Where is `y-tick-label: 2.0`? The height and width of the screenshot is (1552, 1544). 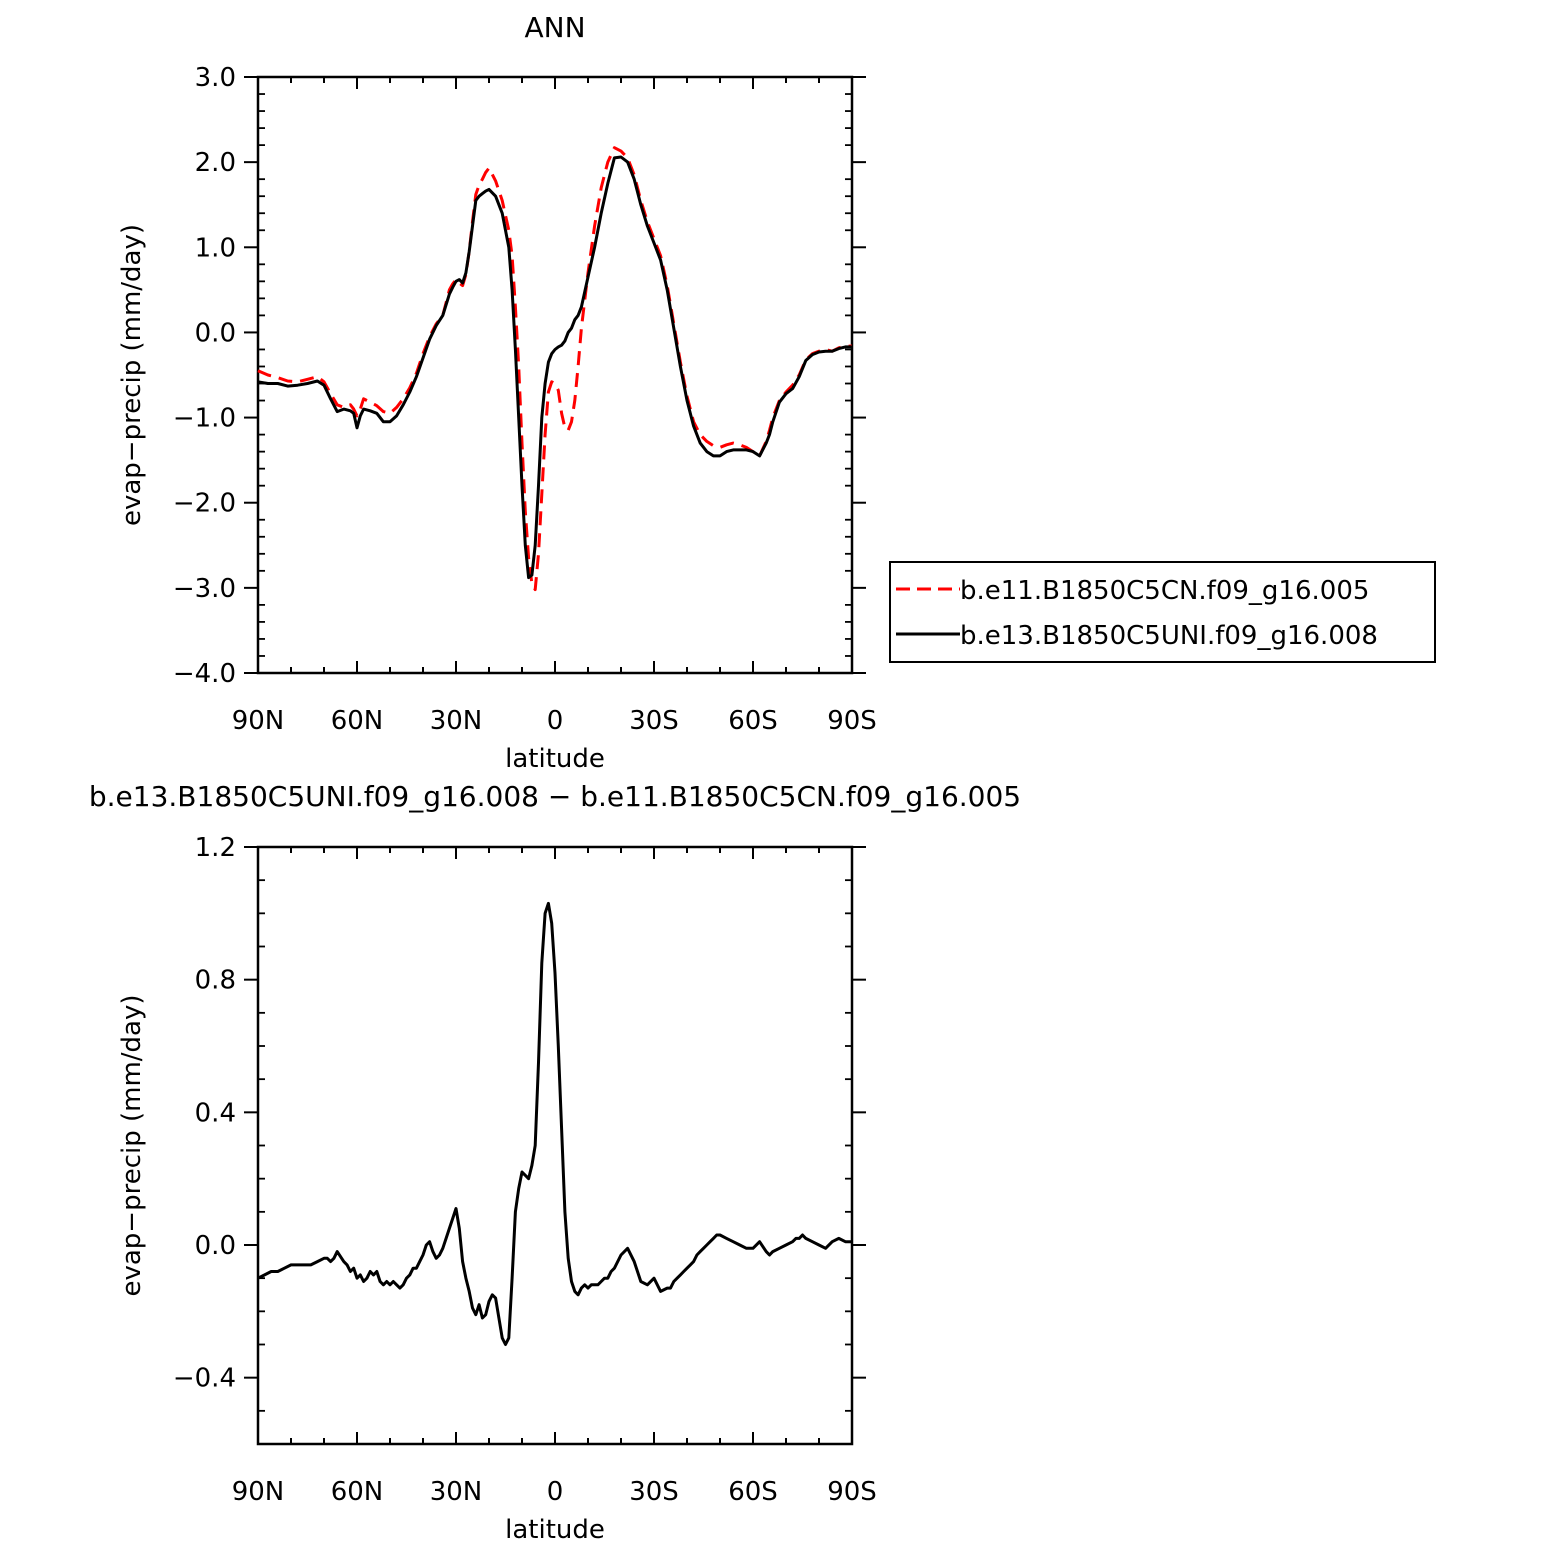 y-tick-label: 2.0 is located at coordinates (215, 163).